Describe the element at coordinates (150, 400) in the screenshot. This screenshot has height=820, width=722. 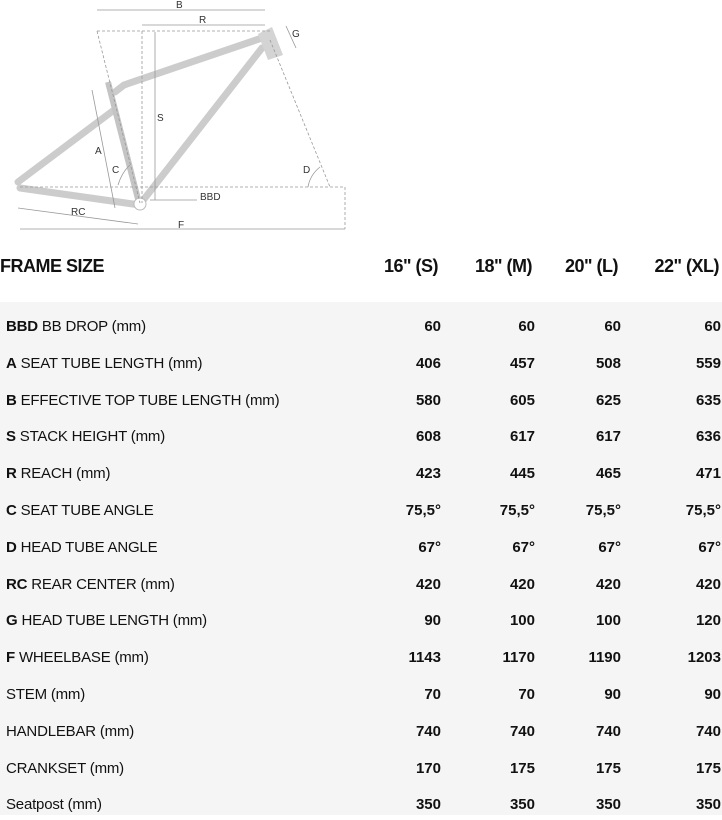
I see `row-label-text: EFFECTIVE TOP TUBE LENGTH (mm)` at that location.